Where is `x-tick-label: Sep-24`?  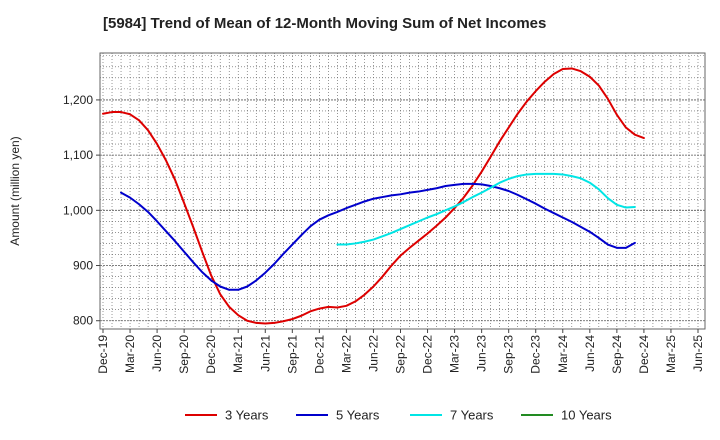
x-tick-label: Sep-24 is located at coordinates (617, 354).